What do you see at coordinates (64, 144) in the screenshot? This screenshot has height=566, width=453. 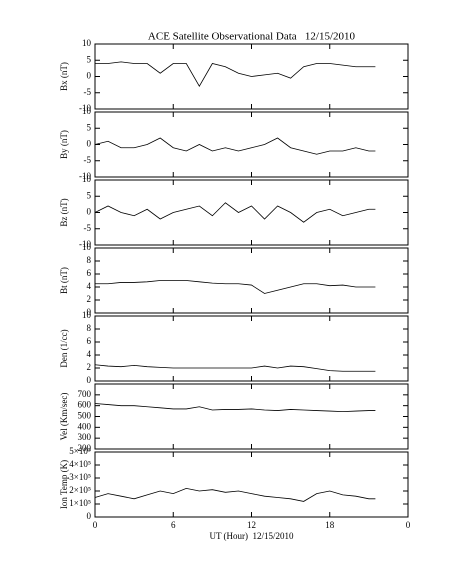 I see `y-axis-label: By (nT)` at bounding box center [64, 144].